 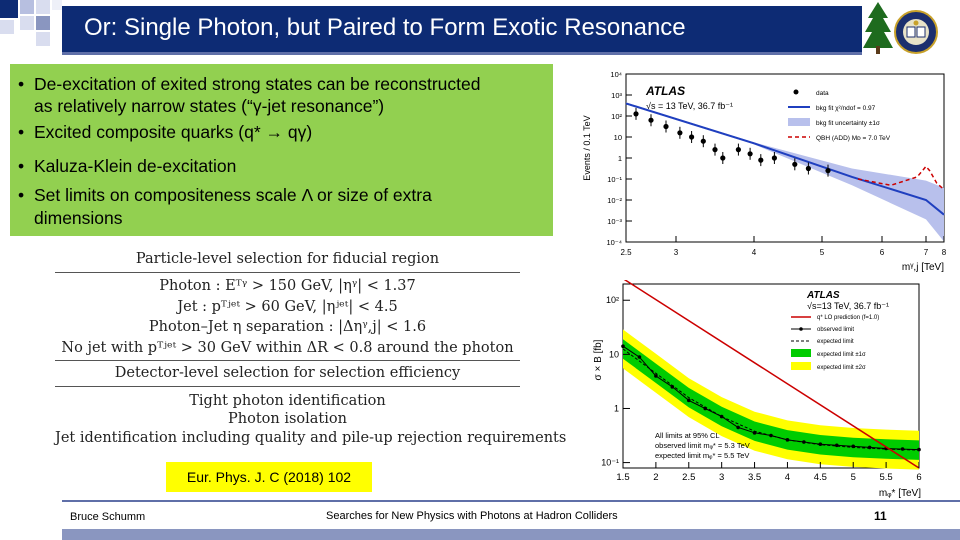 I want to click on bullet-text: Excited composite quarks (q* → qγ), so click(x=173, y=132).